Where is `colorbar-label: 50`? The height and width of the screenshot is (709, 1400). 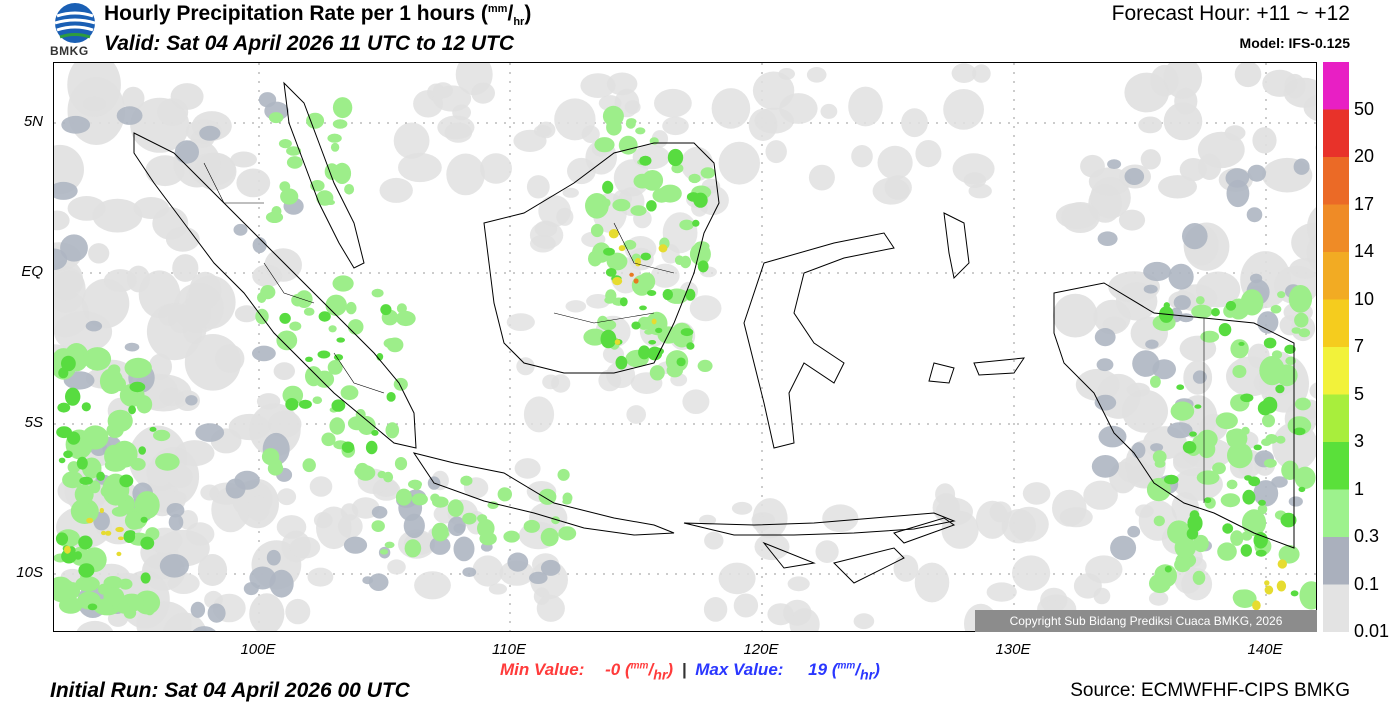 colorbar-label: 50 is located at coordinates (1364, 109).